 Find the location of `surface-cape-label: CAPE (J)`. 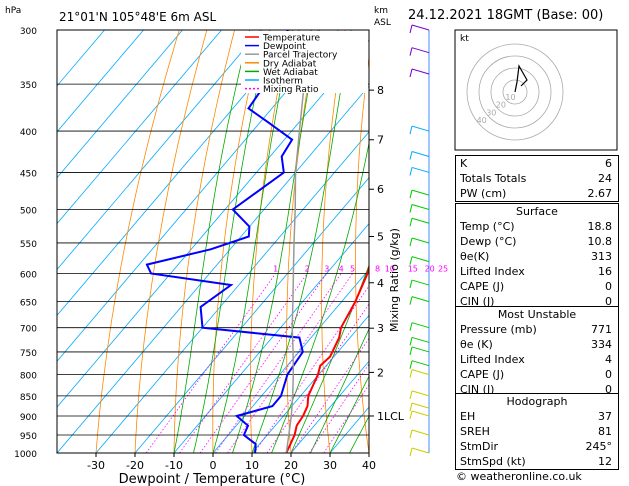

surface-cape-label: CAPE (J) is located at coordinates (482, 286).